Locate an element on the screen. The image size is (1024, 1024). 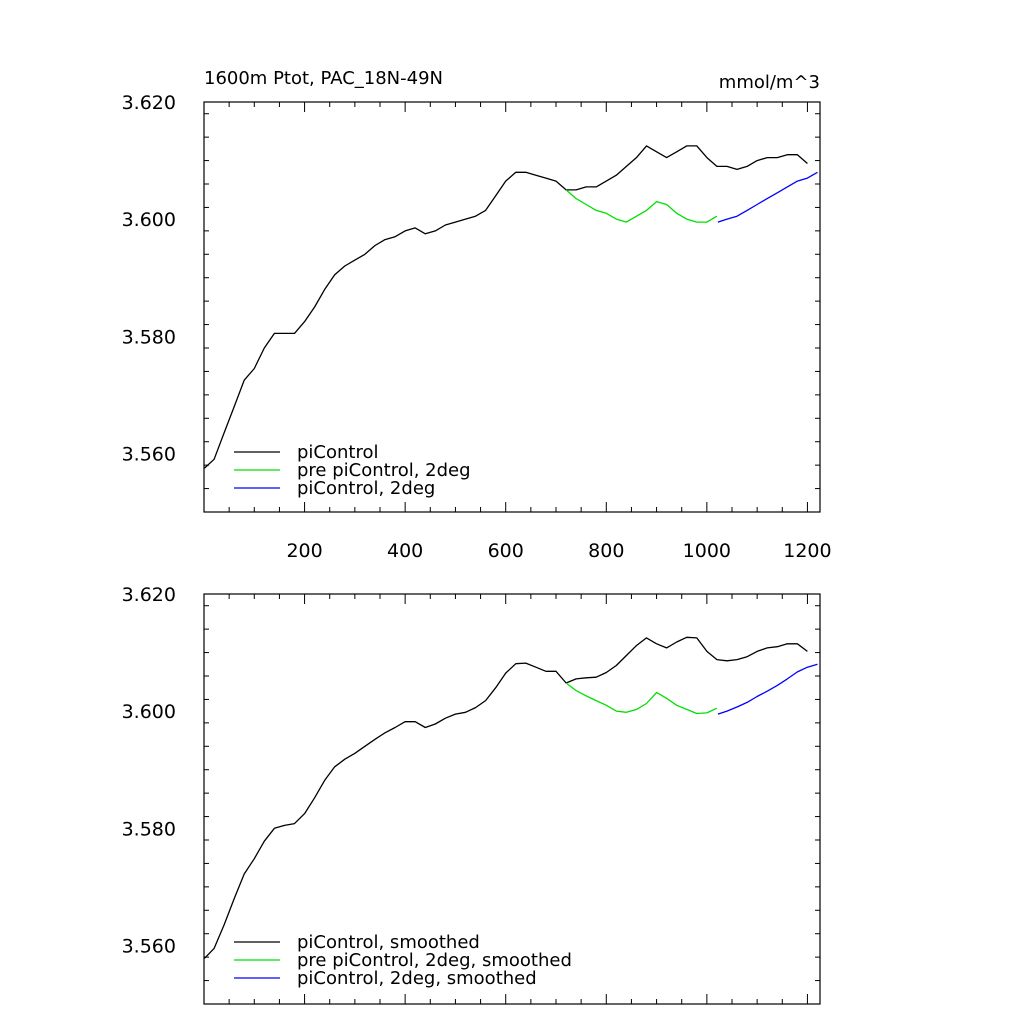
units-label: mmol/m^3 is located at coordinates (769, 82).